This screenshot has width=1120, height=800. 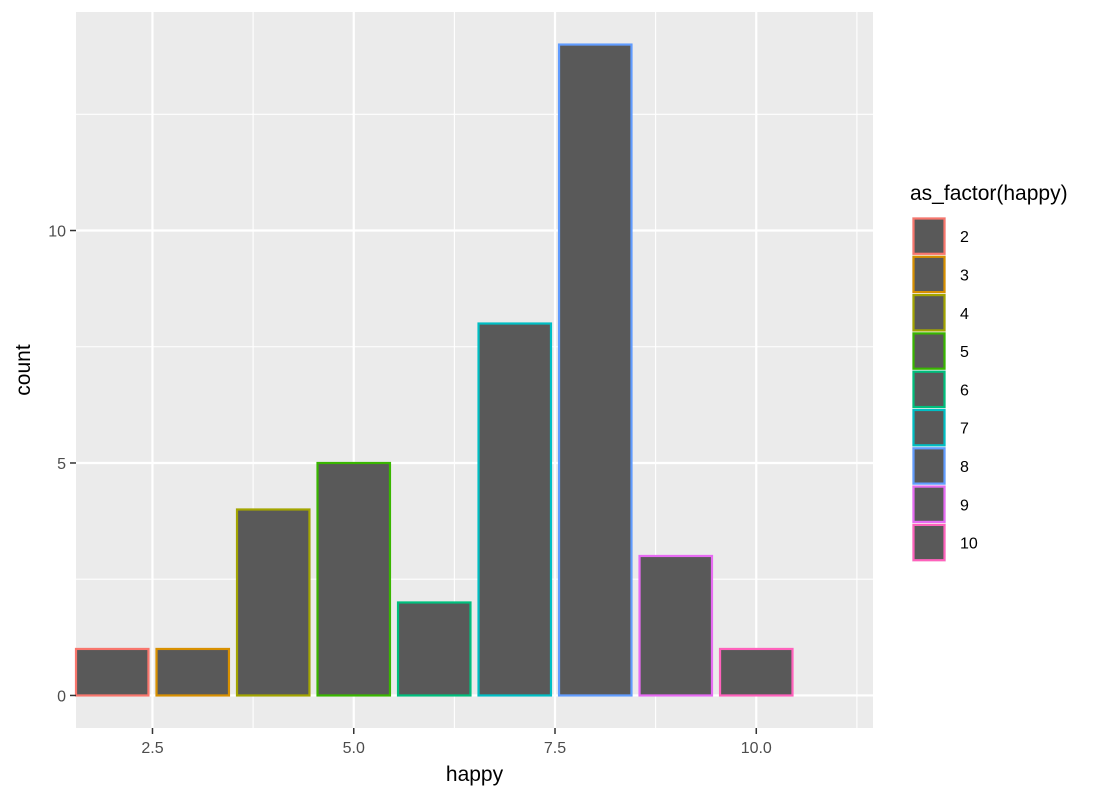 I want to click on legend-label-10: 10, so click(x=969, y=544).